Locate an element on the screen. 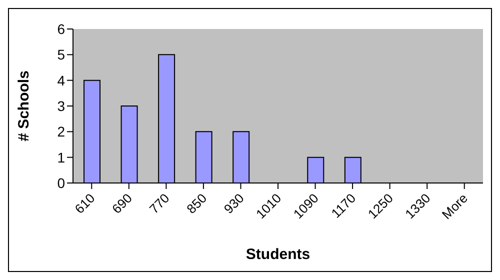  y-tick-label: 3 is located at coordinates (61, 106).